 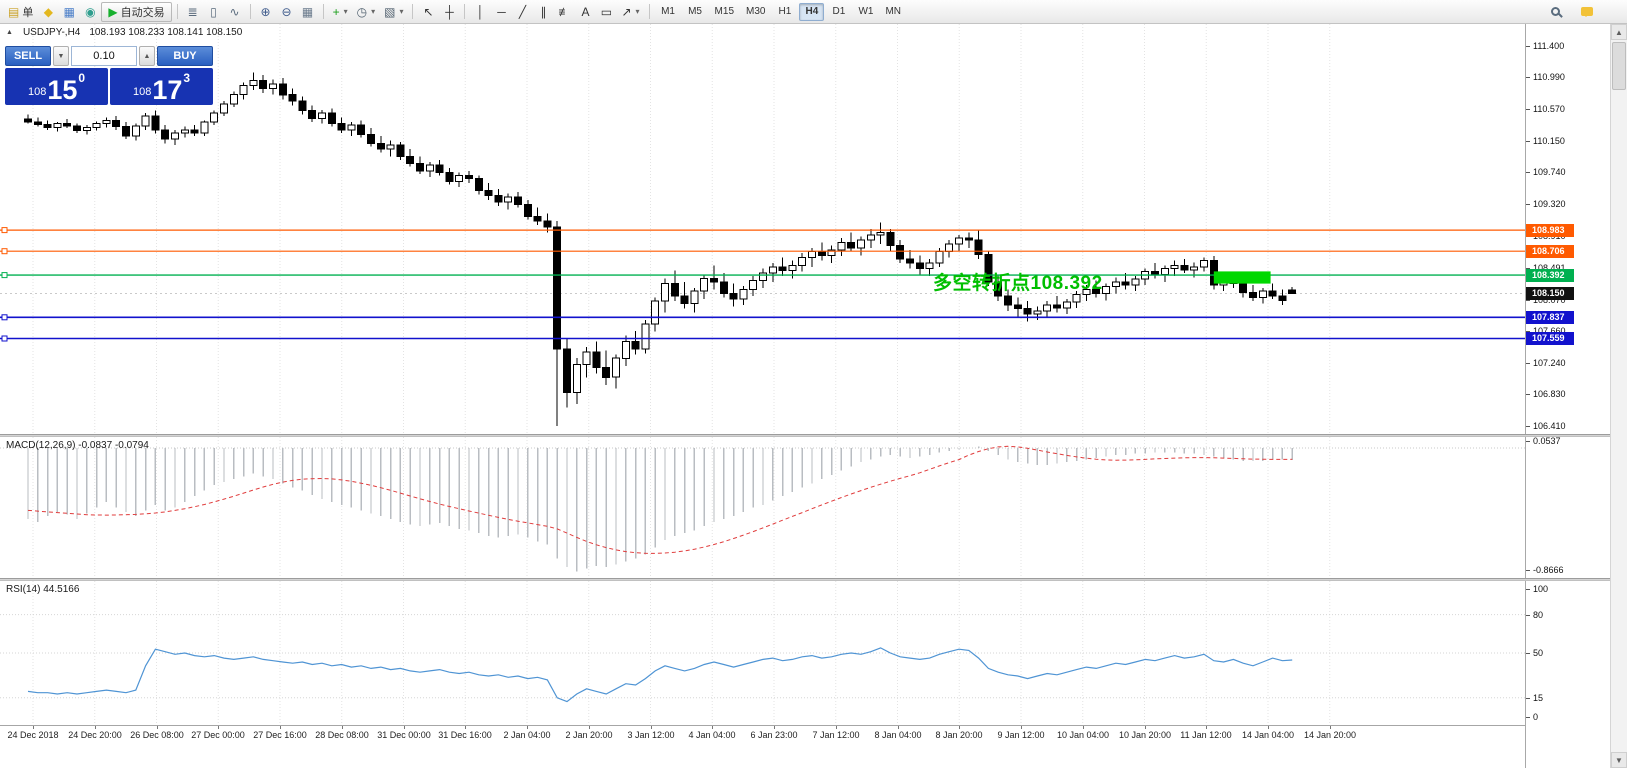 I want to click on buy-price-big: 17, so click(x=167, y=90).